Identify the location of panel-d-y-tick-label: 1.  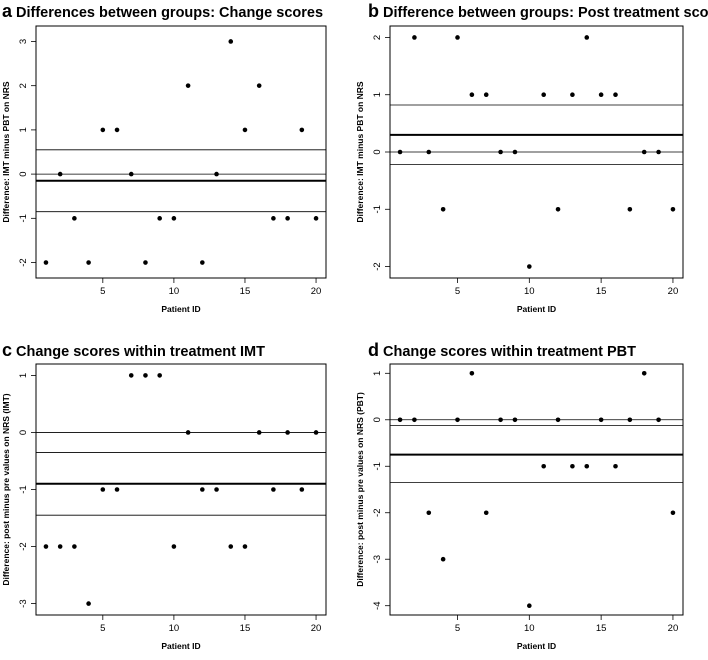
(377, 373).